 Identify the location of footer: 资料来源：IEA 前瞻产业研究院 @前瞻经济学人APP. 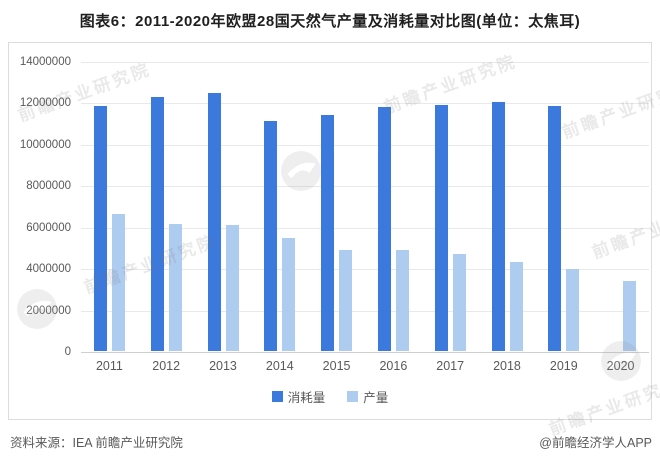
(331, 441).